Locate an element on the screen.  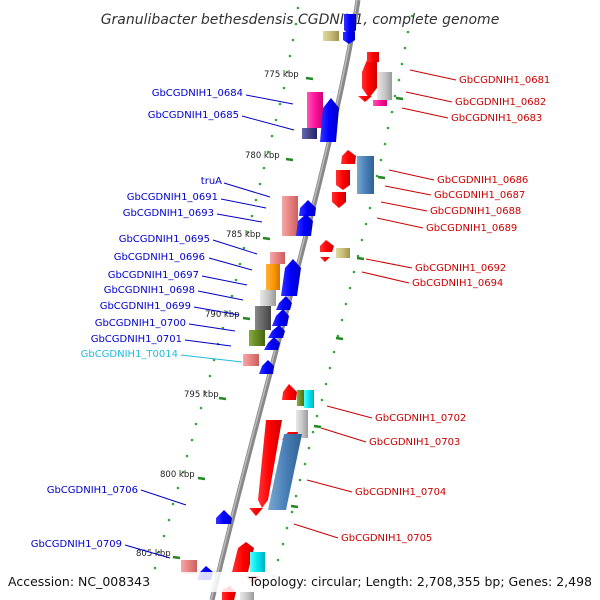
gene-label-0692: GbCGDNIH1_0692 is located at coordinates (460, 268).